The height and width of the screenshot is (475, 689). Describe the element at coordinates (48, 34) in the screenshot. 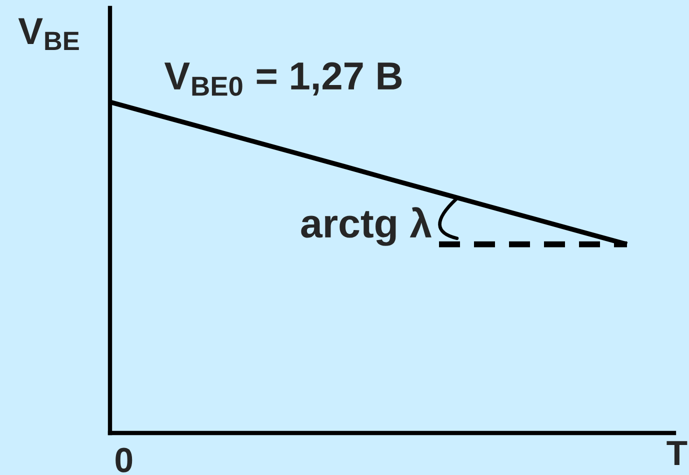

I see `y-axis-title: V$_{BE}$` at that location.